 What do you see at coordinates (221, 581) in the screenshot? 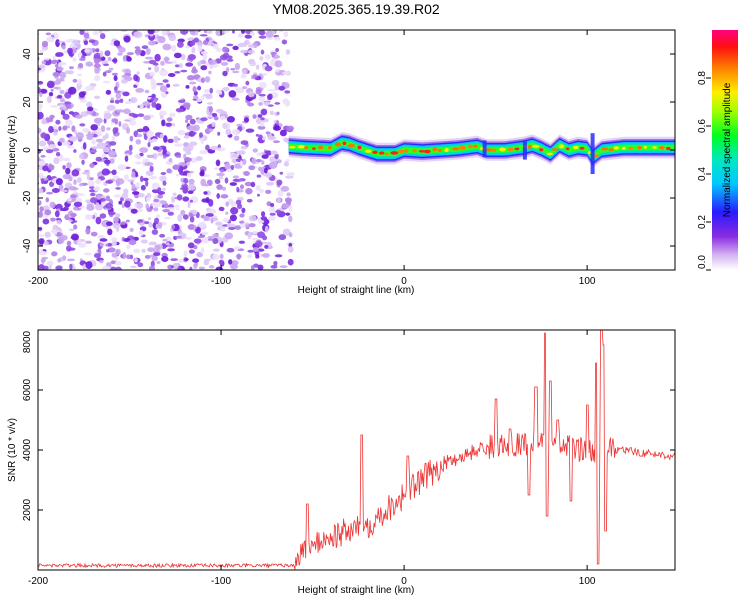
I see `snr-x-tick-label: -100` at bounding box center [221, 581].